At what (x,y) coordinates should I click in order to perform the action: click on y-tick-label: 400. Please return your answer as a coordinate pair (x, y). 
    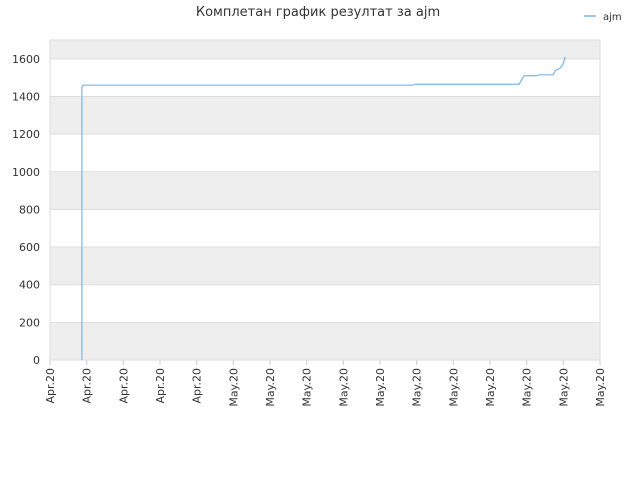
    Looking at the image, I should click on (29, 285).